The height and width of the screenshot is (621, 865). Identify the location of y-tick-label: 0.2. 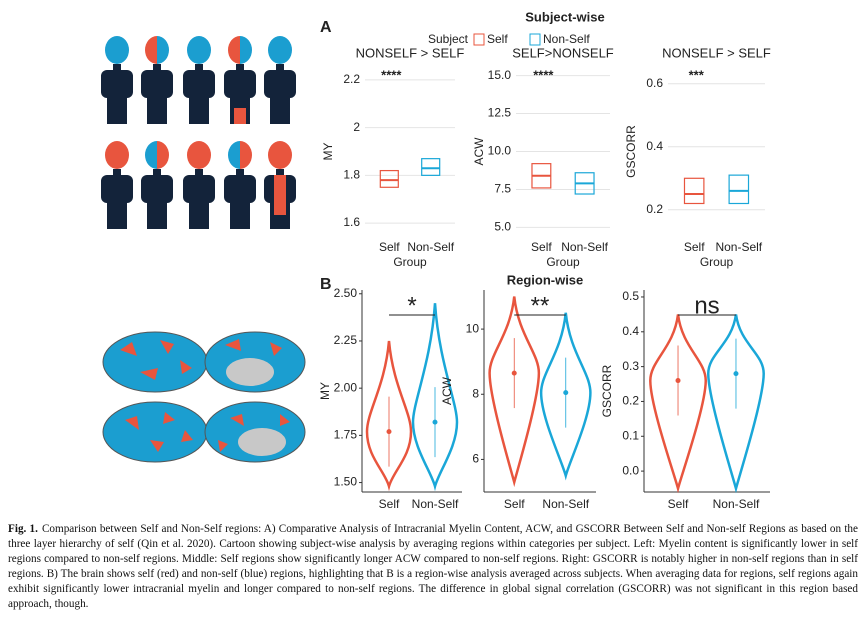
(630, 401).